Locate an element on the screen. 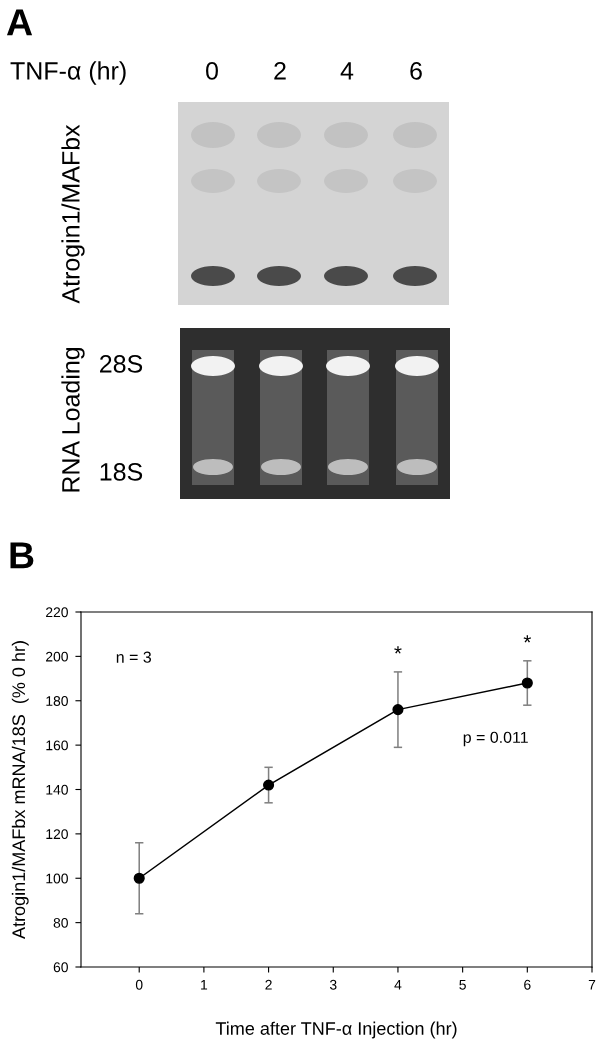 This screenshot has height=1050, width=602. x-tick-label: 2 is located at coordinates (268, 984).